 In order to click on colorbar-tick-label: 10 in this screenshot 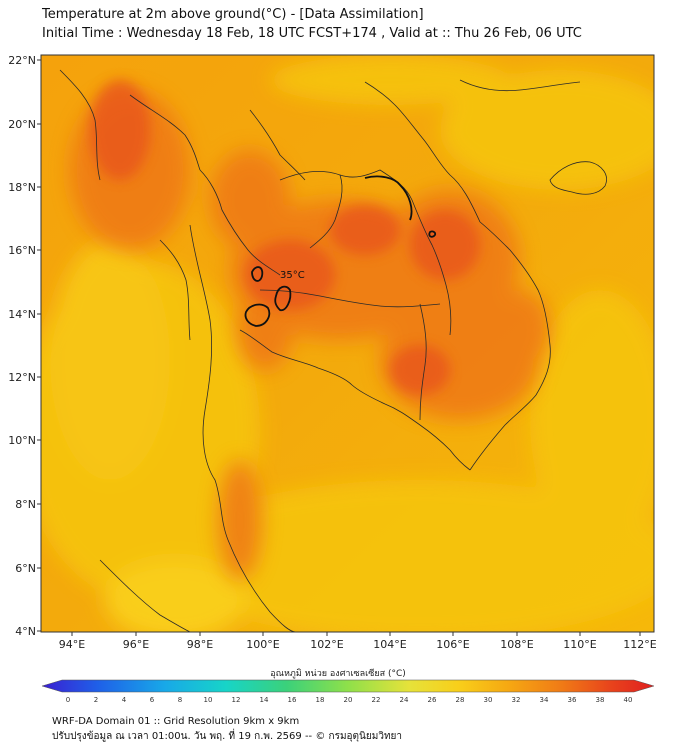, I will do `click(208, 700)`.